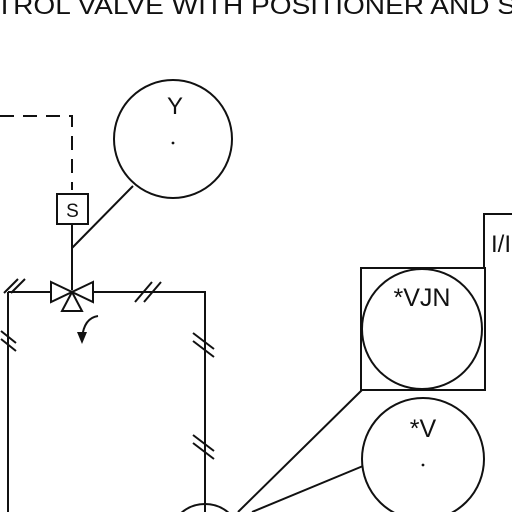 The width and height of the screenshot is (512, 512). I want to click on instrument-v-circle, so click(423, 454).